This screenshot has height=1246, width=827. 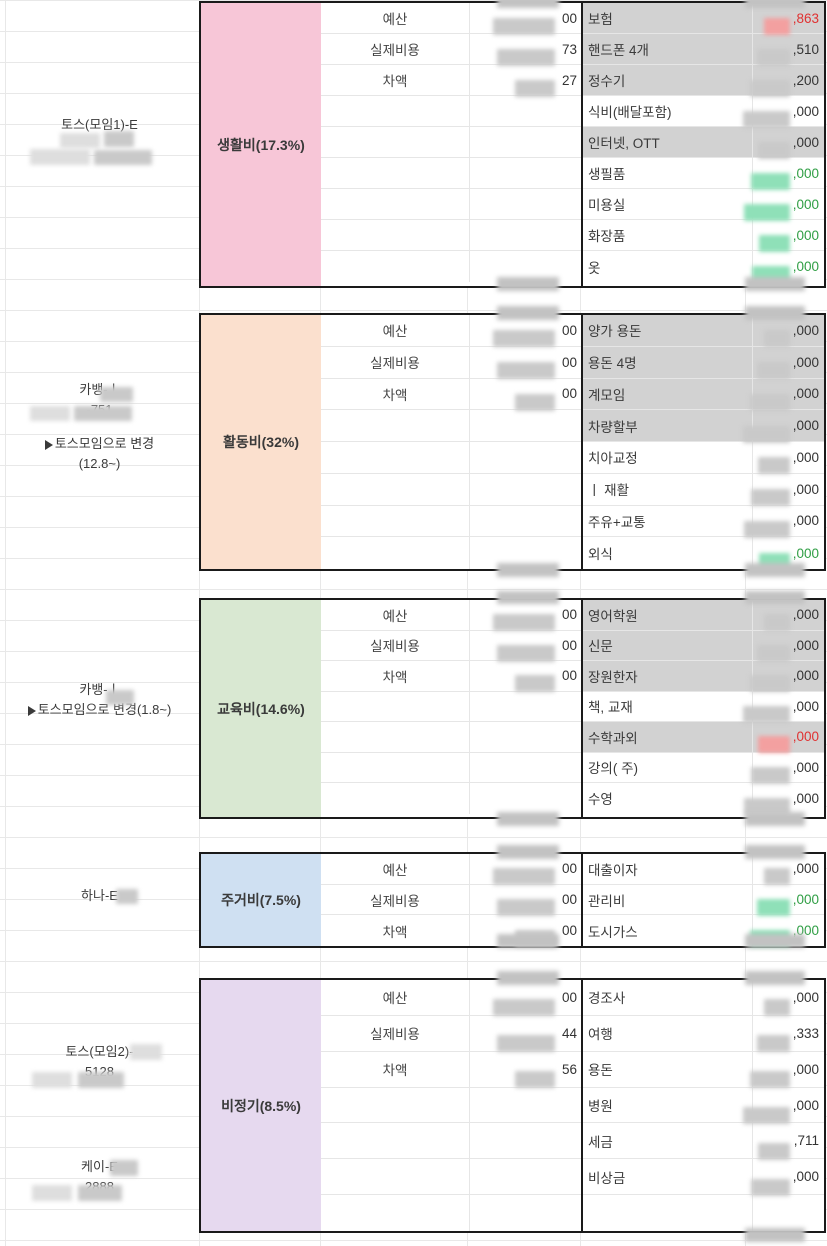 What do you see at coordinates (703, 394) in the screenshot?
I see `item-row: 계모임 ,000` at bounding box center [703, 394].